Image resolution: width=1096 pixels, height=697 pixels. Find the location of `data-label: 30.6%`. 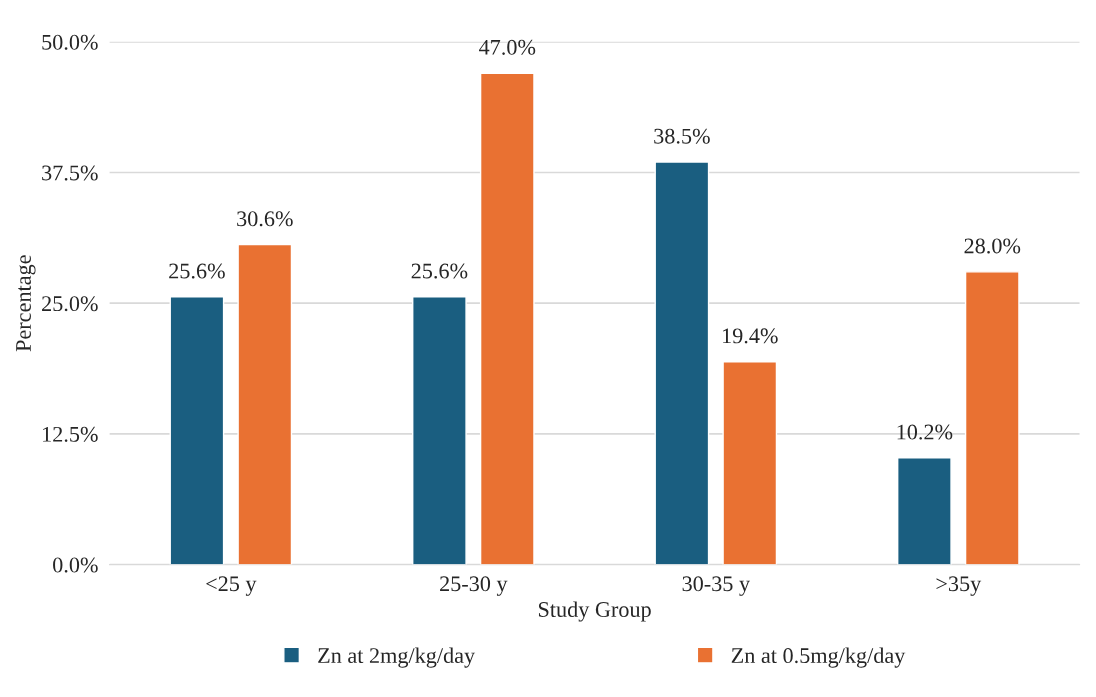

data-label: 30.6% is located at coordinates (265, 219).